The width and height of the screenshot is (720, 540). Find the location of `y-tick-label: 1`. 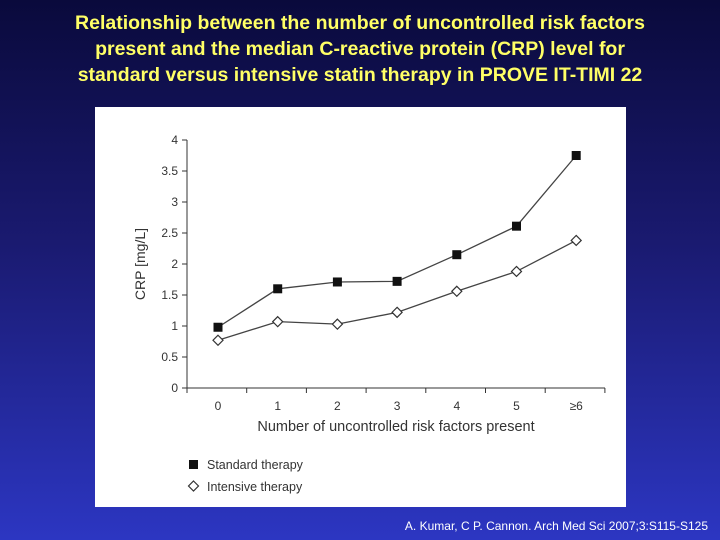

y-tick-label: 1 is located at coordinates (174, 326).